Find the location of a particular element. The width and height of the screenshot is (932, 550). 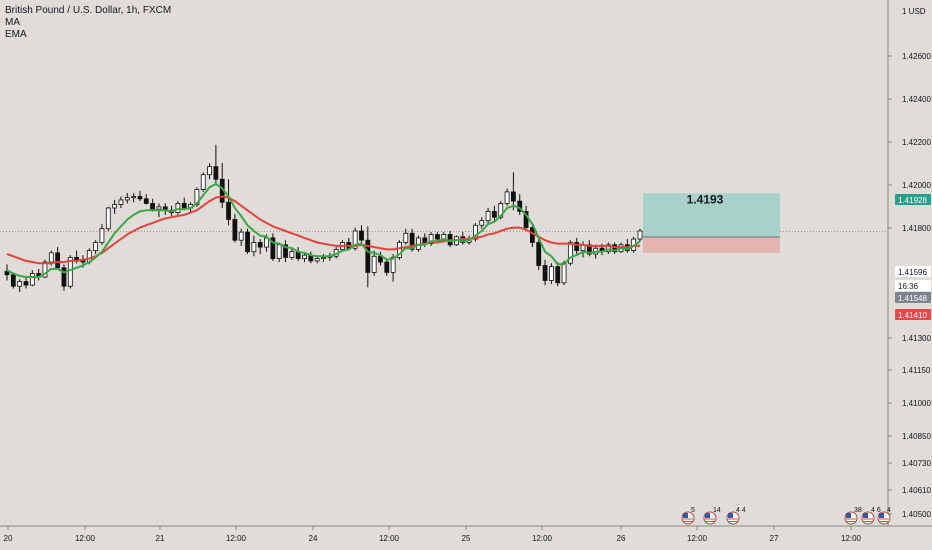

price-badge-label: 16:36 is located at coordinates (908, 286).